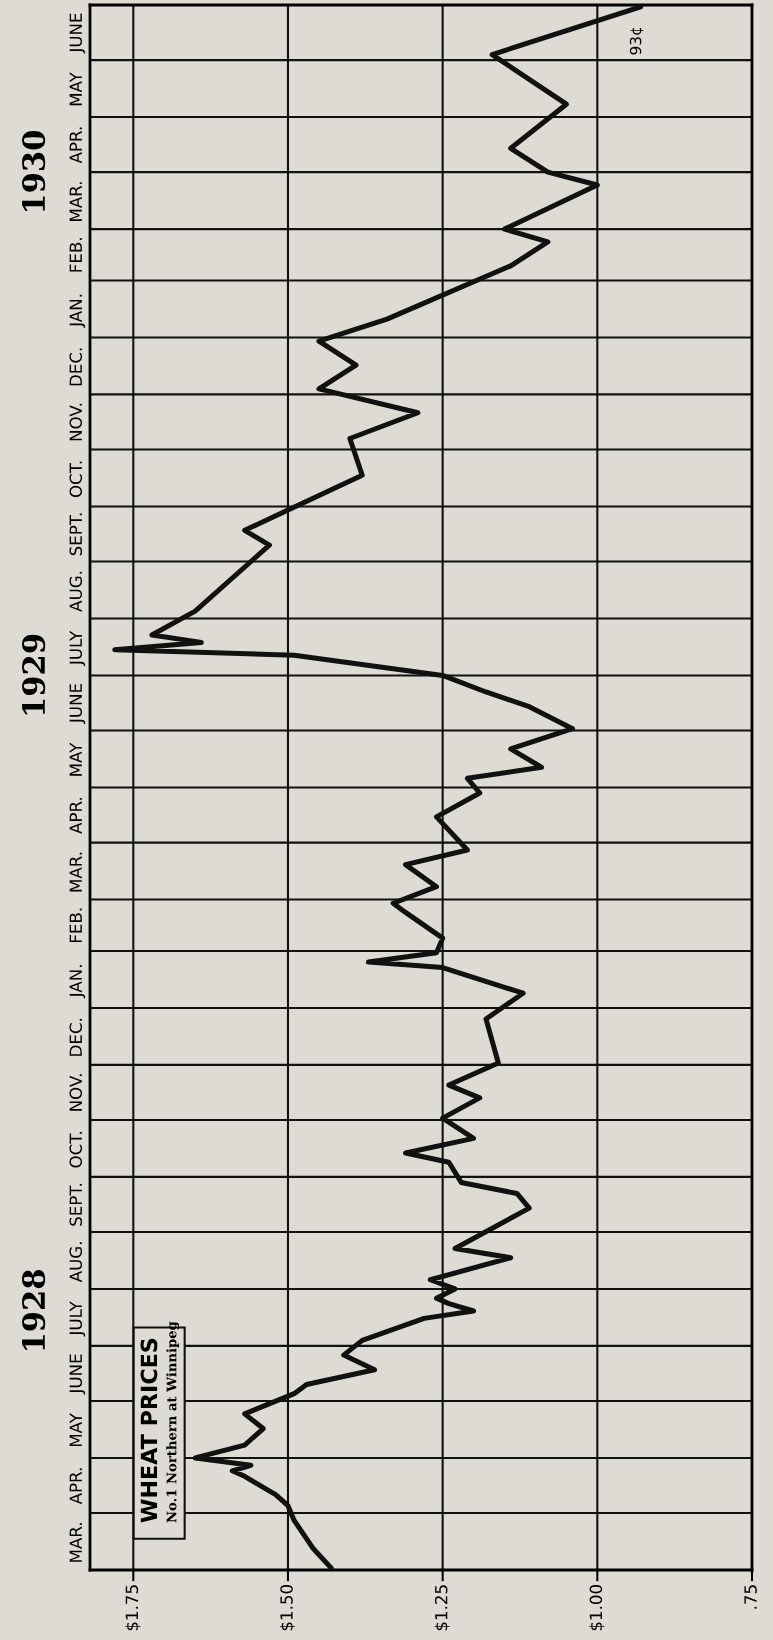 Image resolution: width=773 pixels, height=1640 pixels. I want to click on annotation: 93¢, so click(636, 41).